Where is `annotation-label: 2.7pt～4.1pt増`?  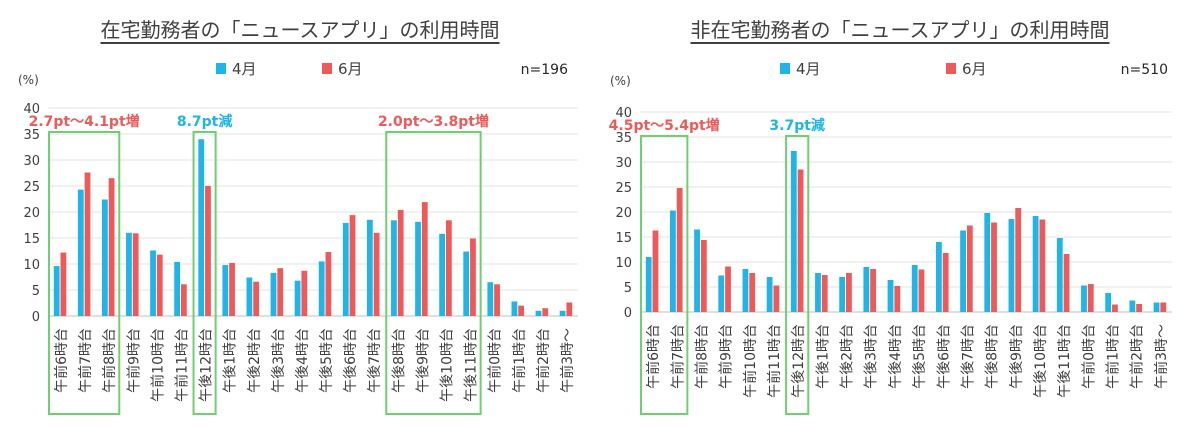 annotation-label: 2.7pt～4.1pt増 is located at coordinates (84, 121).